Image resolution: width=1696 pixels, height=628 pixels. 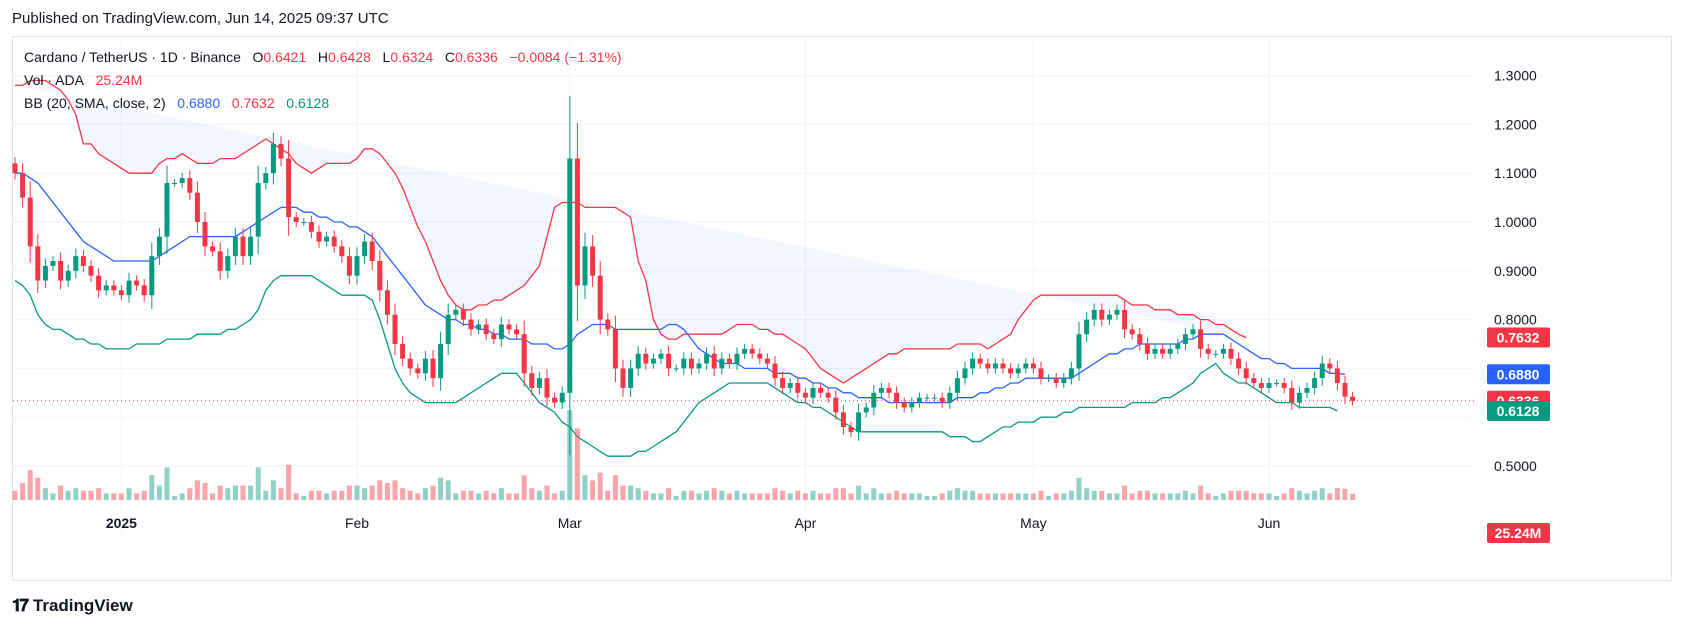 I want to click on legend-symbol: Cardano / TetherUS · 1D · Binance, so click(x=132, y=57).